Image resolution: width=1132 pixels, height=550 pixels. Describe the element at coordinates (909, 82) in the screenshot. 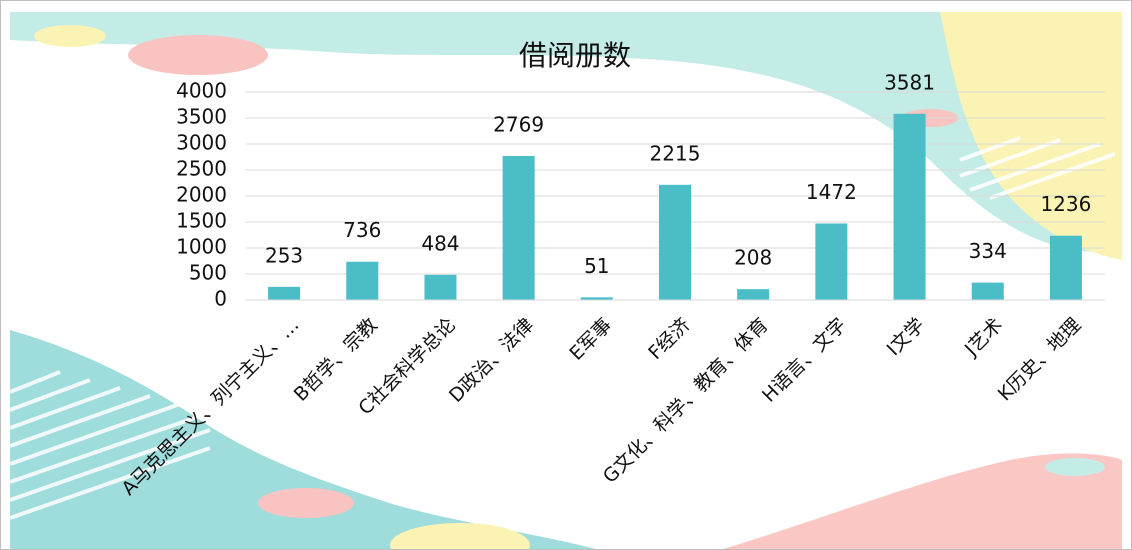

I see `data-label: 3581` at that location.